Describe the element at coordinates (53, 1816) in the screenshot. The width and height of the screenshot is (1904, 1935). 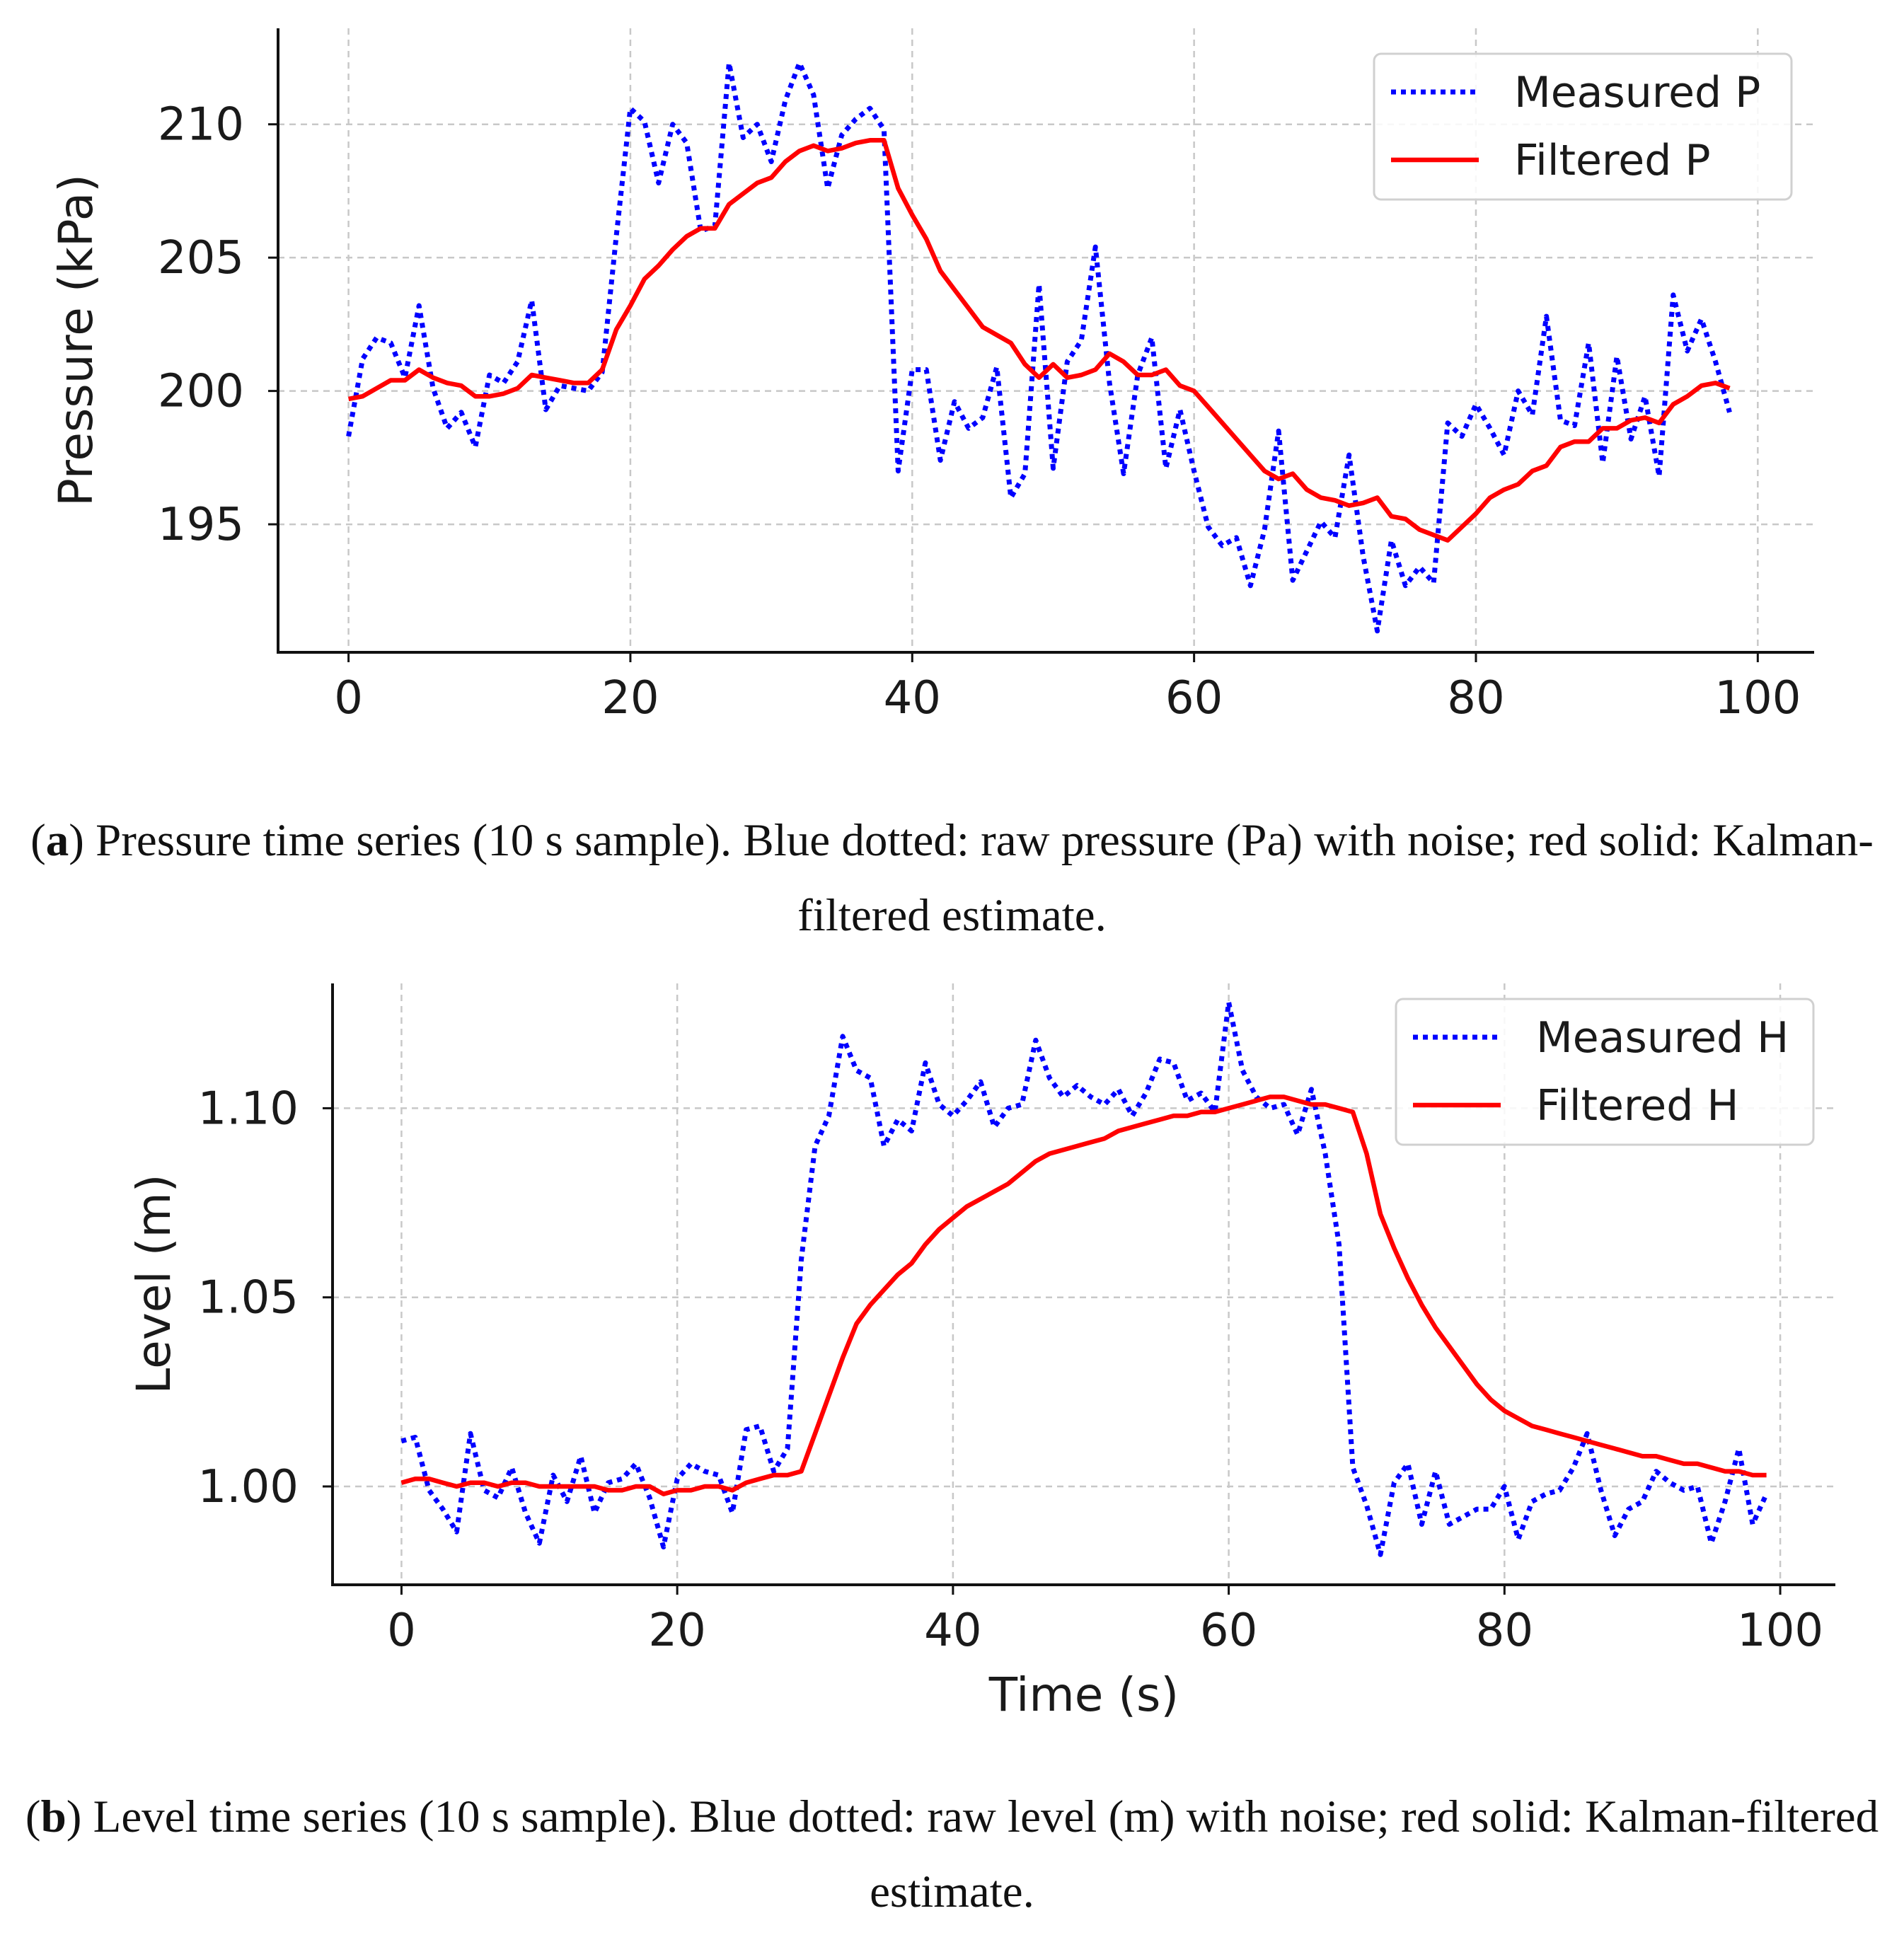
I see `caption-tag: b` at that location.